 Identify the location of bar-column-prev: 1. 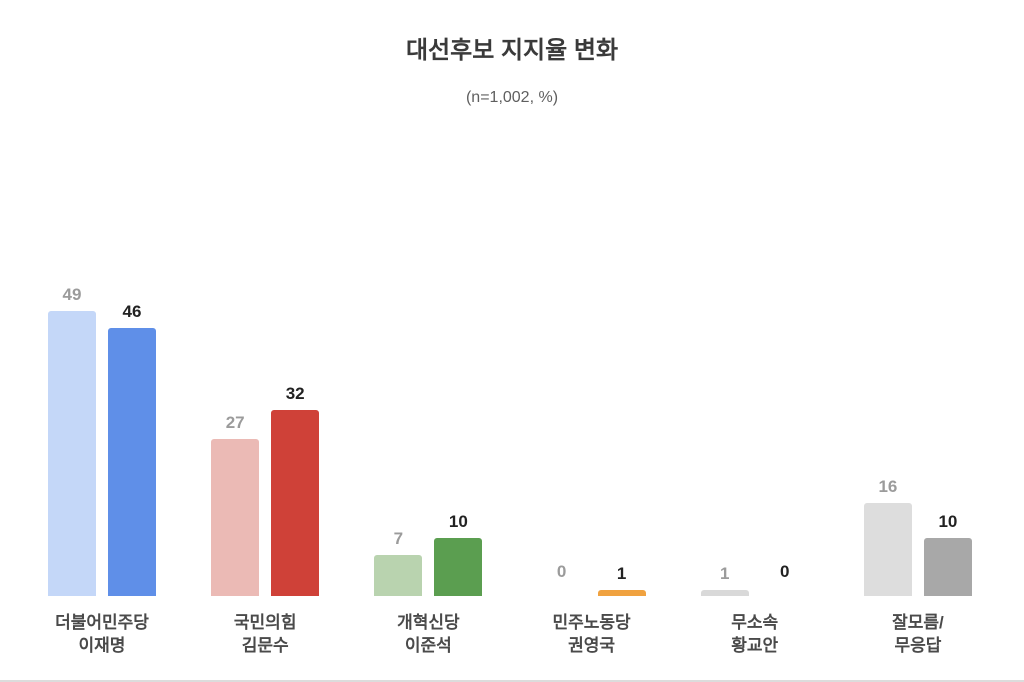
(724, 580).